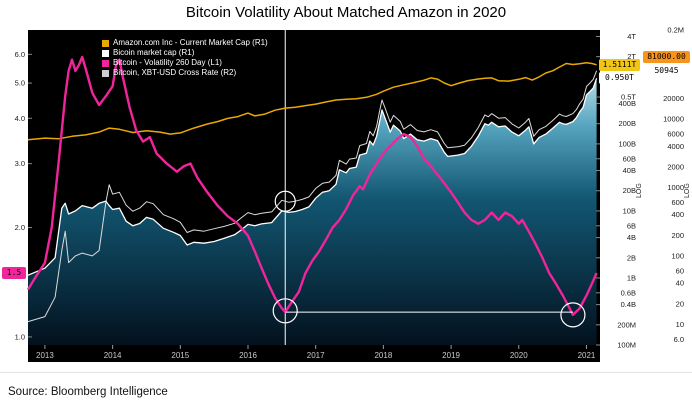  Describe the element at coordinates (677, 235) in the screenshot. I see `svg-text: 200` at that location.